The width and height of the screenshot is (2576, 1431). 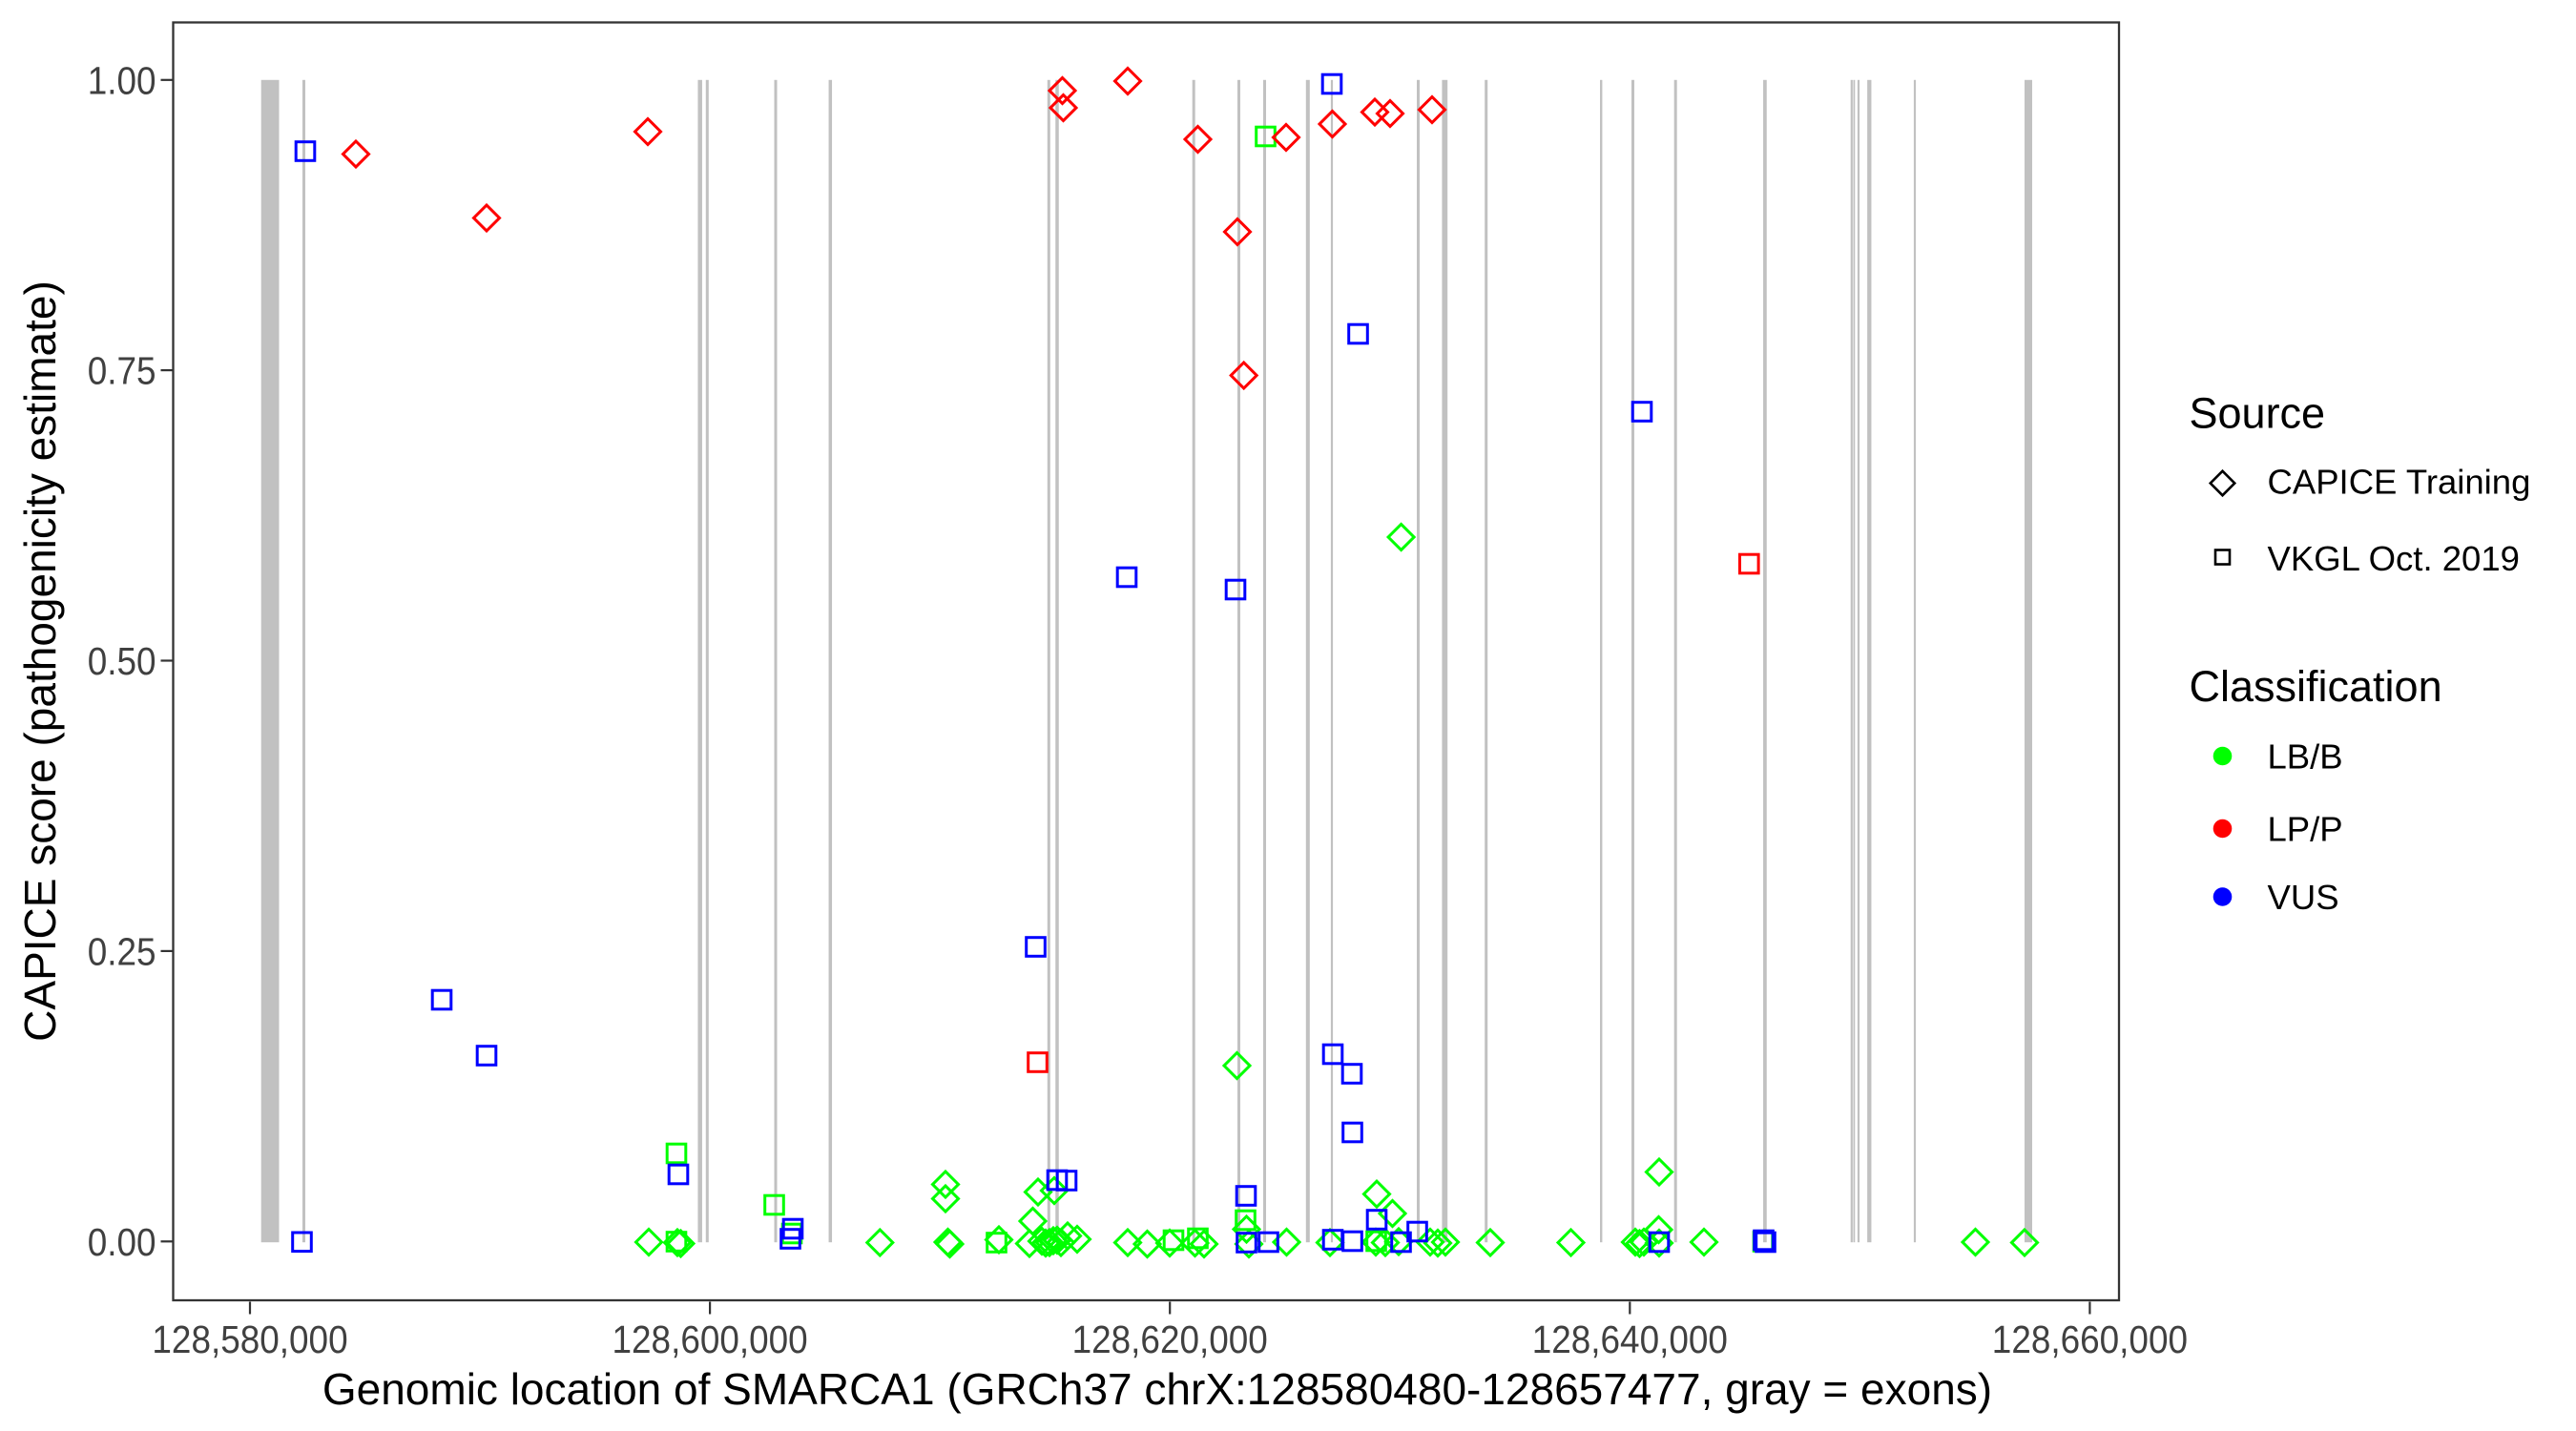 I want to click on svg-text: CAPICE Training, so click(x=2399, y=482).